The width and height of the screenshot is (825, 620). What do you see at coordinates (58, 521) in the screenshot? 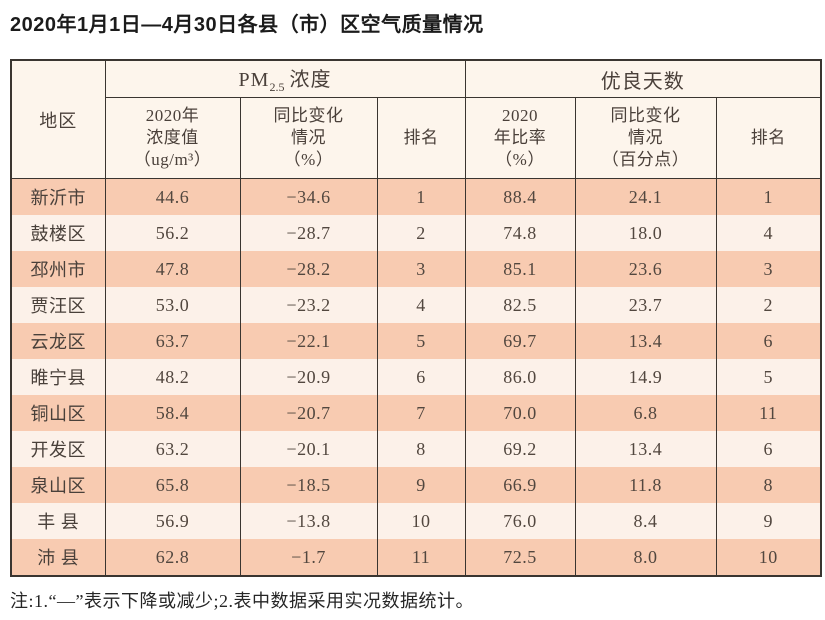
I see `region-cell: 丰 县` at bounding box center [58, 521].